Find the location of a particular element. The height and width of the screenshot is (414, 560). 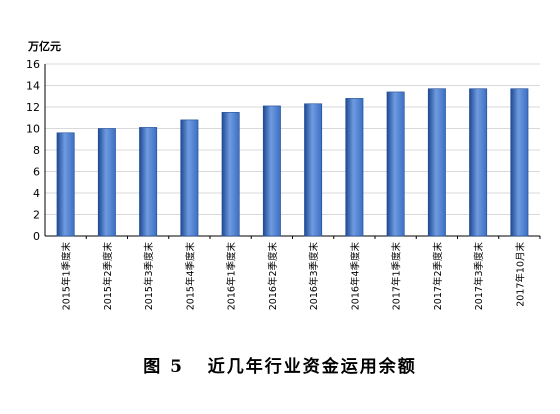

y-tick-label: 12 is located at coordinates (33, 107).